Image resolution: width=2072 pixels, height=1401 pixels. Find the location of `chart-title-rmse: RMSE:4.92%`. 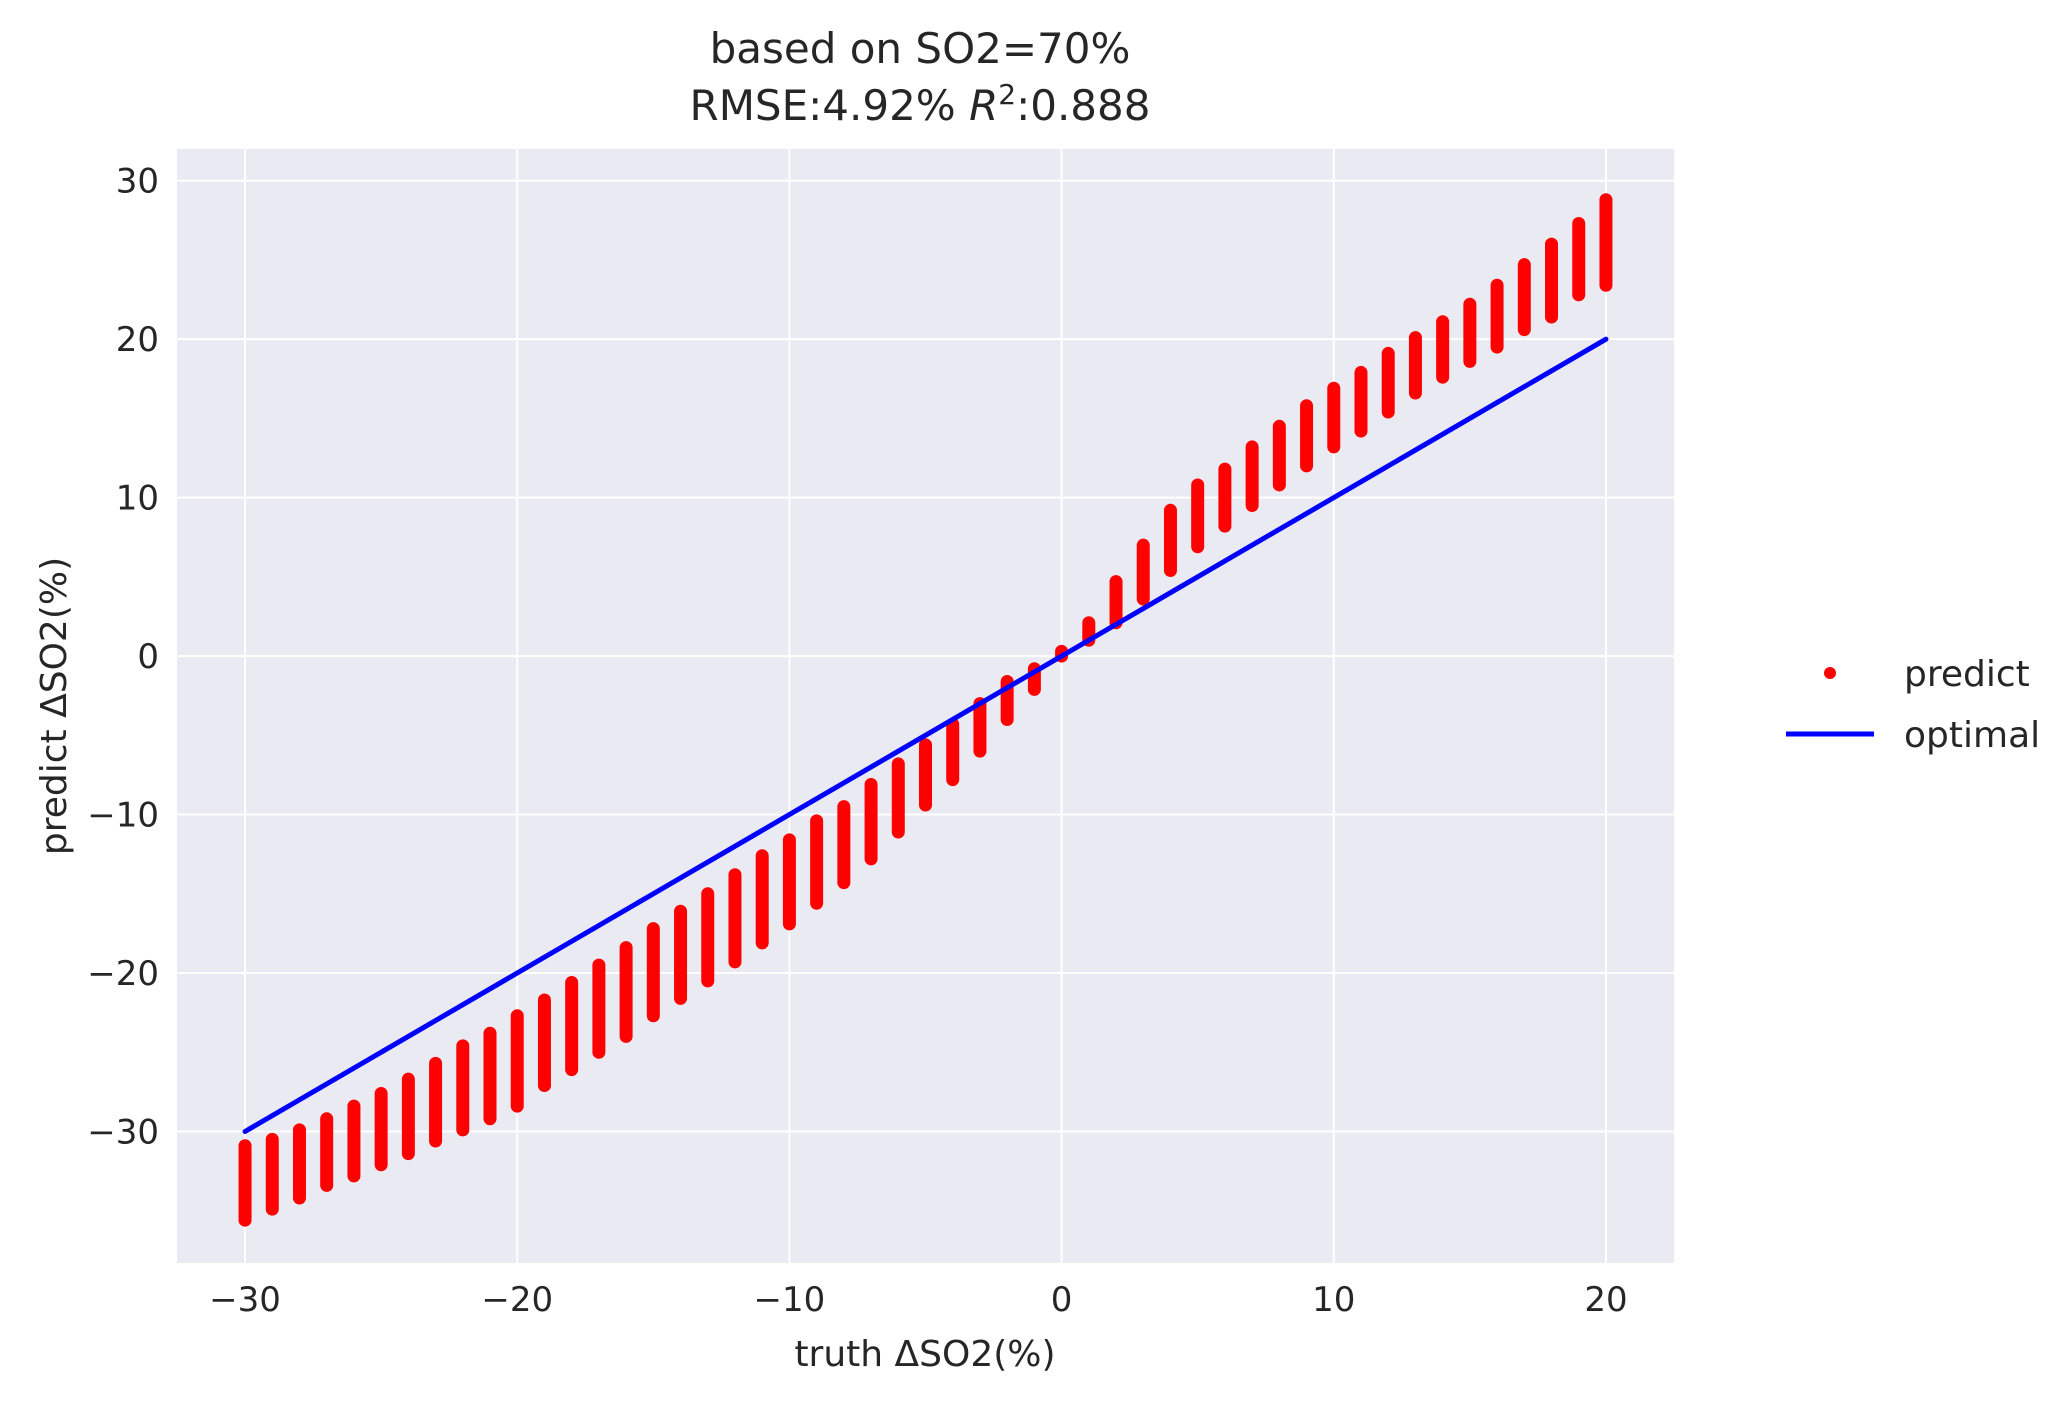

chart-title-rmse: RMSE:4.92% is located at coordinates (830, 105).